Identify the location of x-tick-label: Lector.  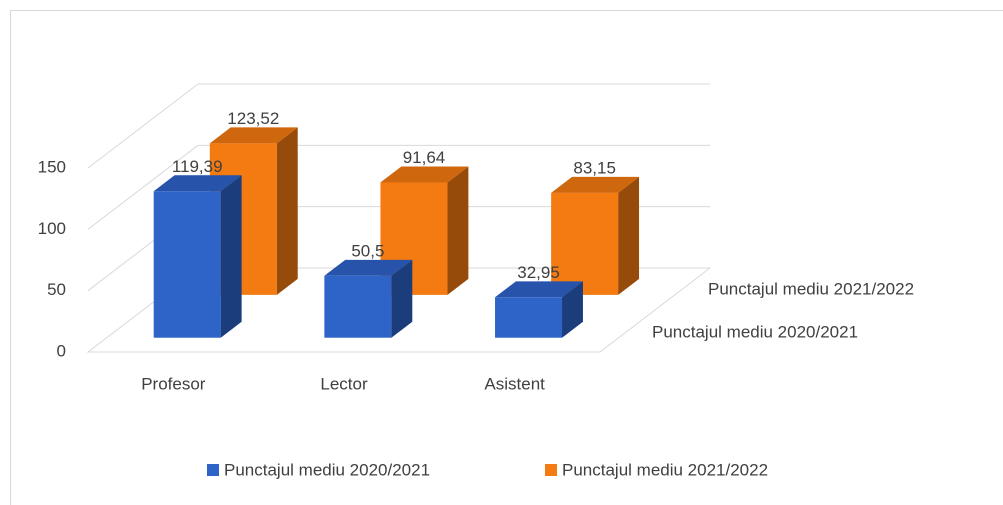
(344, 383).